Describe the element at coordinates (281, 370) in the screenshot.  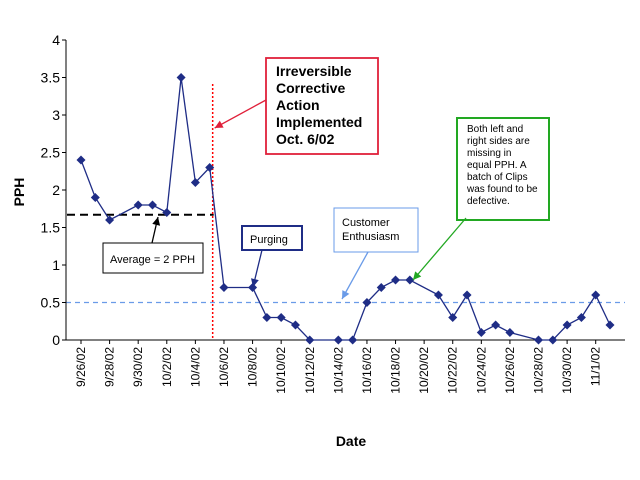
I see `x-tick-label: 10/10/02` at that location.